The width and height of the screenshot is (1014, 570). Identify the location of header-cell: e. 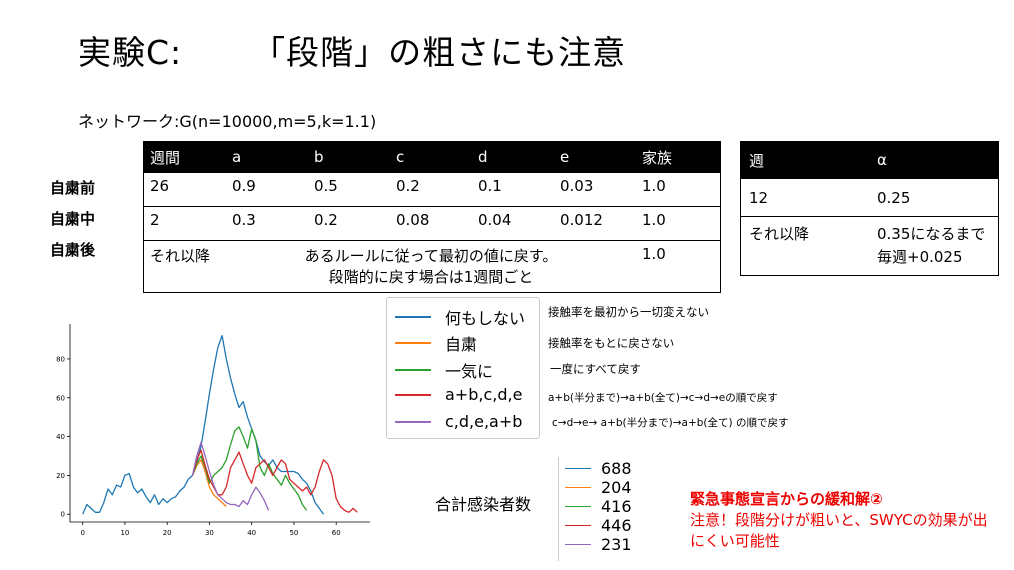
(595, 157).